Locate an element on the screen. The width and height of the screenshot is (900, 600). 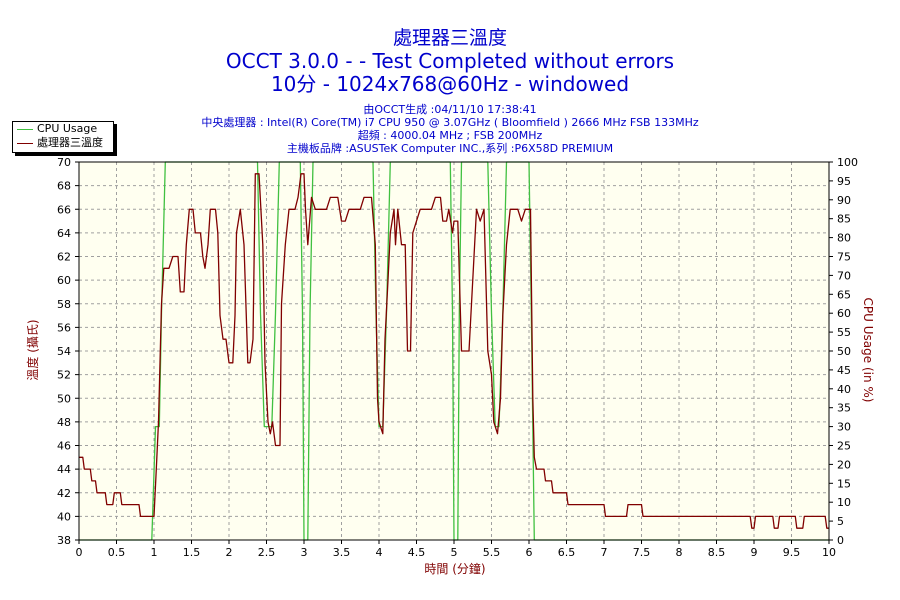
x-tick-label: 6.5 is located at coordinates (567, 552).